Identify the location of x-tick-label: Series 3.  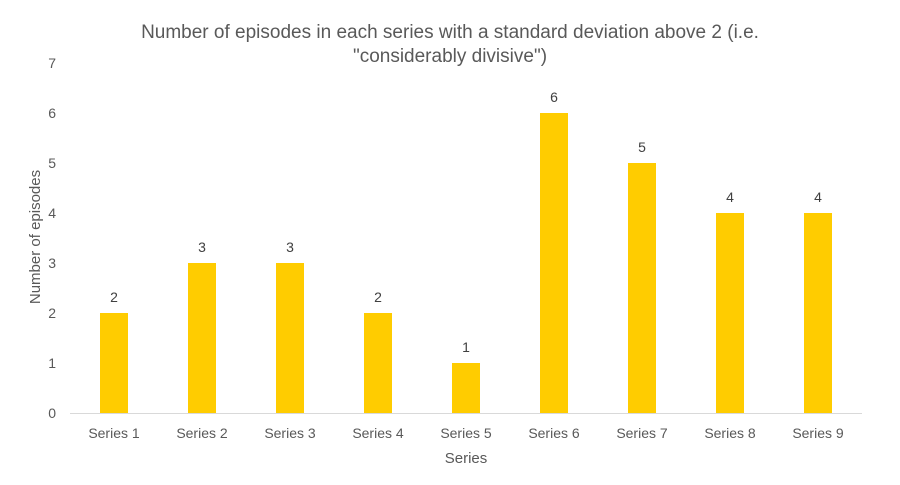
(290, 433).